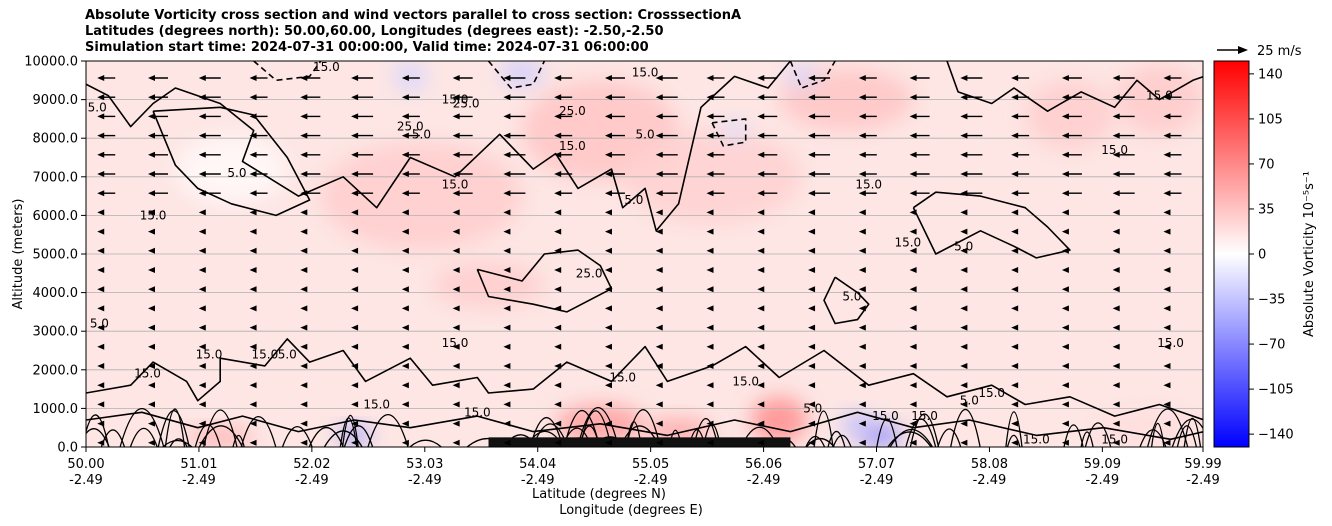 The width and height of the screenshot is (1332, 526). What do you see at coordinates (85, 464) in the screenshot?
I see `x-tick-latitude: 50.00` at bounding box center [85, 464].